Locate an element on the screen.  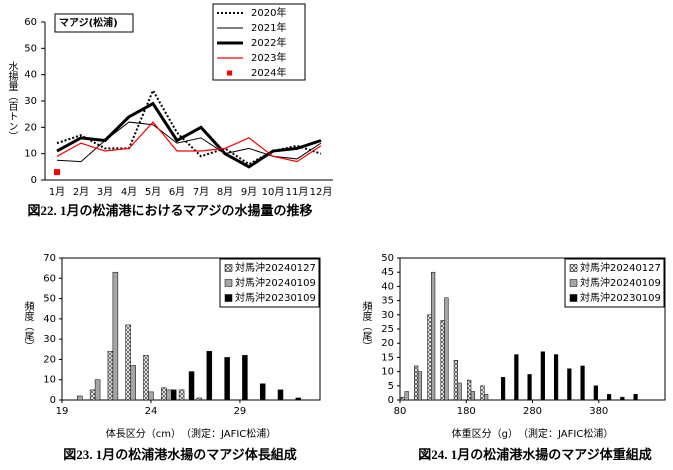
x-tick-label: 7月 is located at coordinates (201, 192).